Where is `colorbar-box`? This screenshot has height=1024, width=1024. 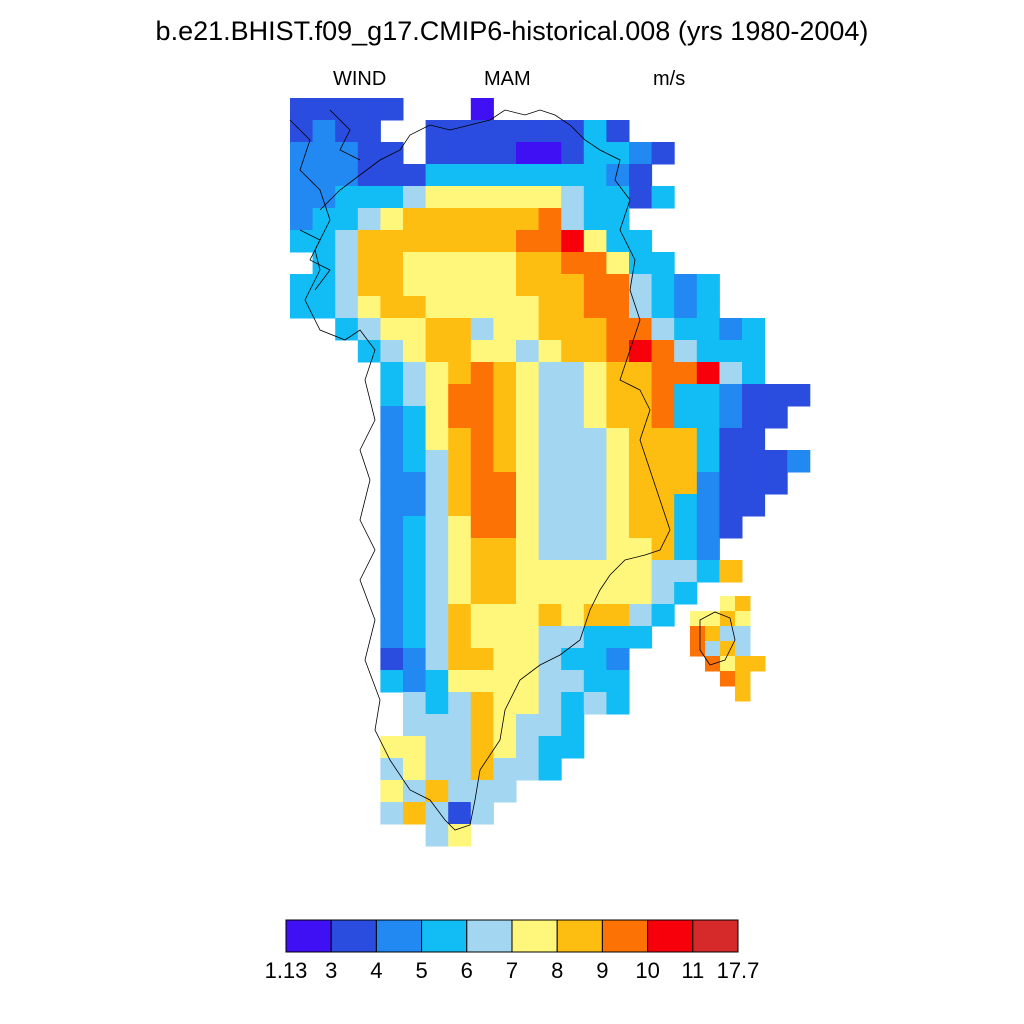
colorbar-box is located at coordinates (308, 936).